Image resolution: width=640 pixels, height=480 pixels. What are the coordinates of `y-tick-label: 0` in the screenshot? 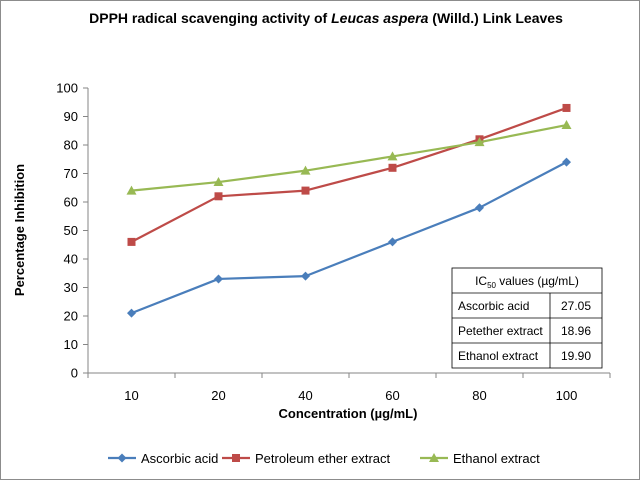 It's located at (74, 373).